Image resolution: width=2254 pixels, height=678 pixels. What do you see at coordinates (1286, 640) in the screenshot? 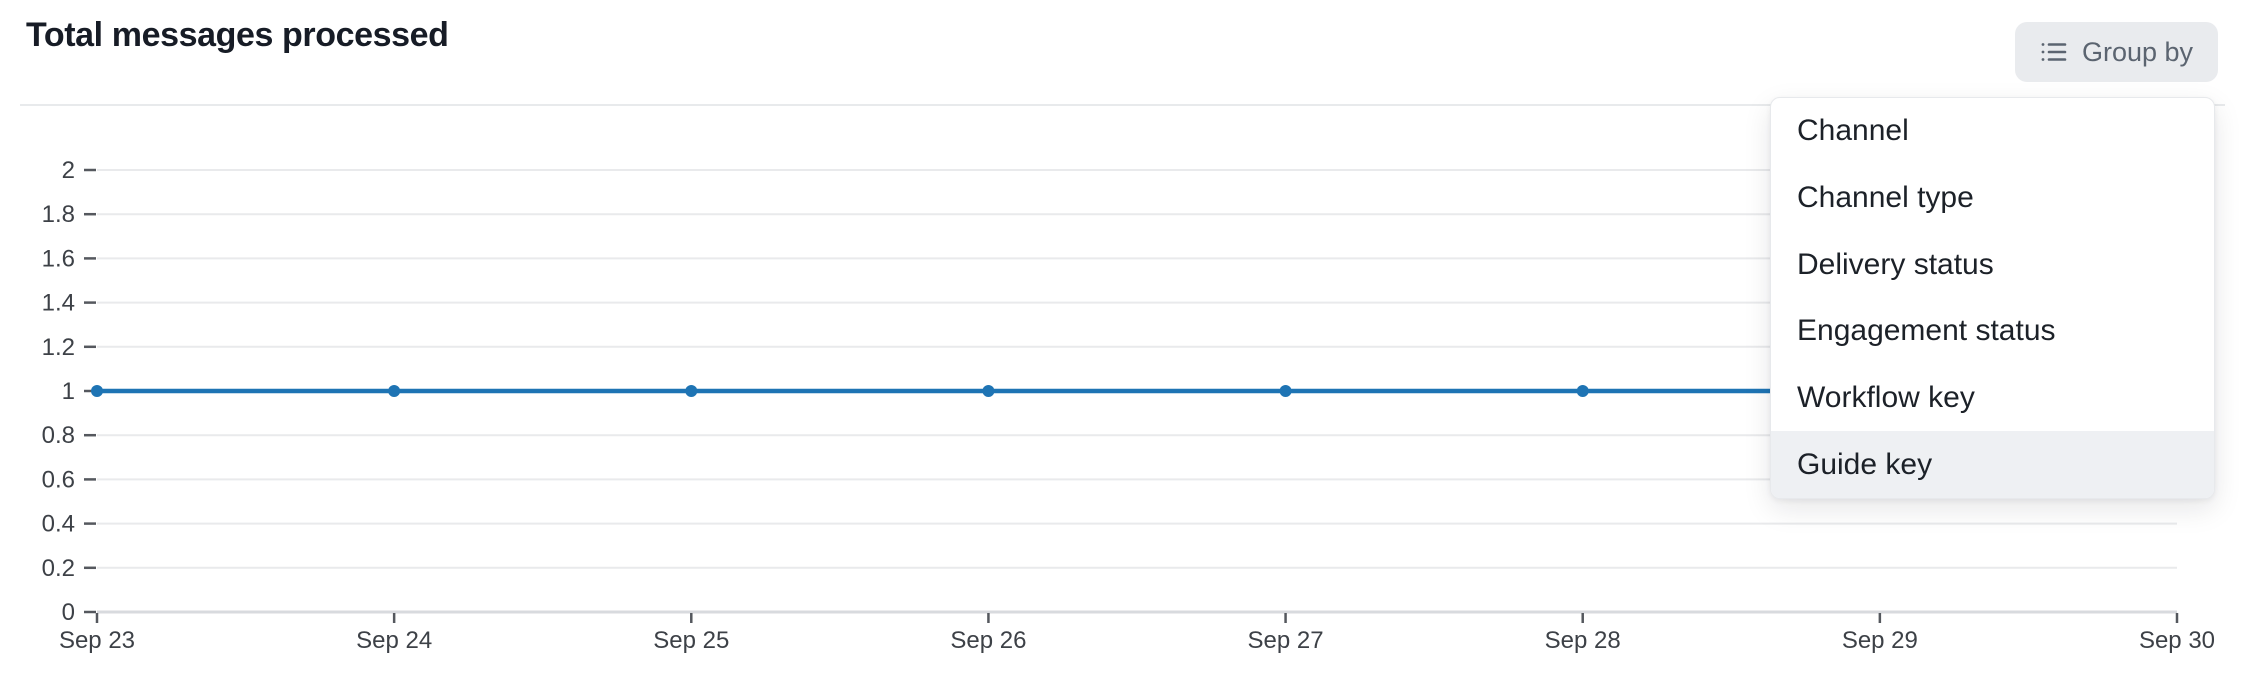
I see `x-tick-label: Sep 27` at bounding box center [1286, 640].